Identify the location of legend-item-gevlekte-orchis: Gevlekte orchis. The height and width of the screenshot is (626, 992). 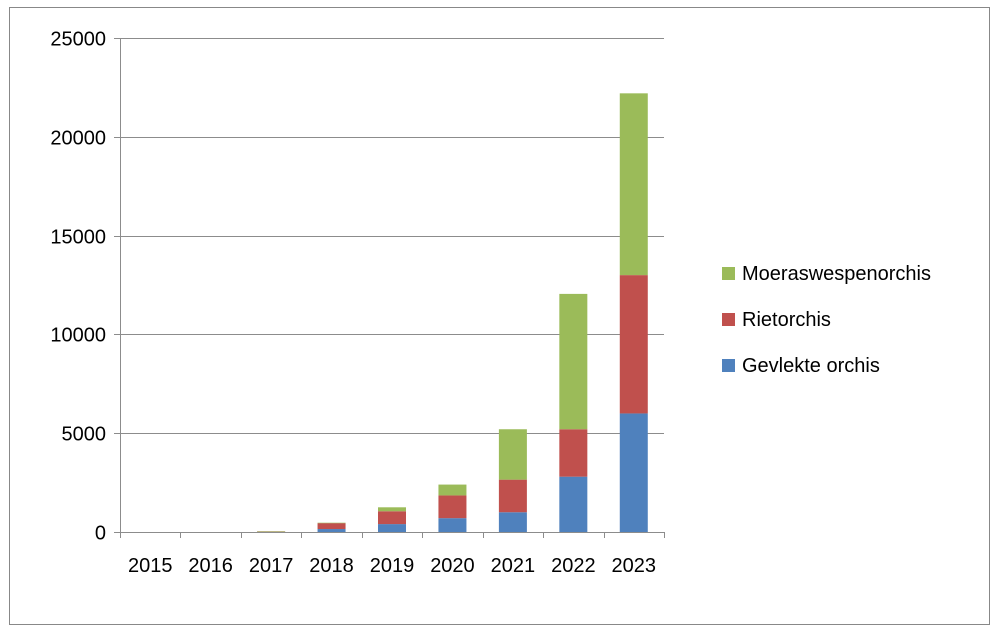
(801, 366).